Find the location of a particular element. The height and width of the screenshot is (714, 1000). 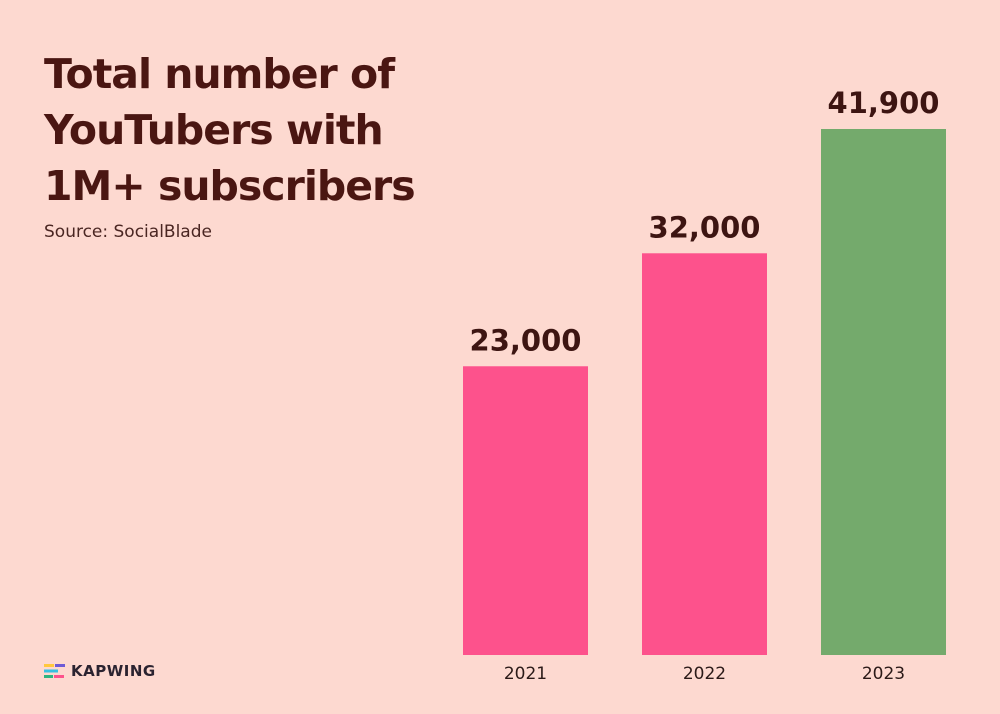

bar-2021 is located at coordinates (525, 510).